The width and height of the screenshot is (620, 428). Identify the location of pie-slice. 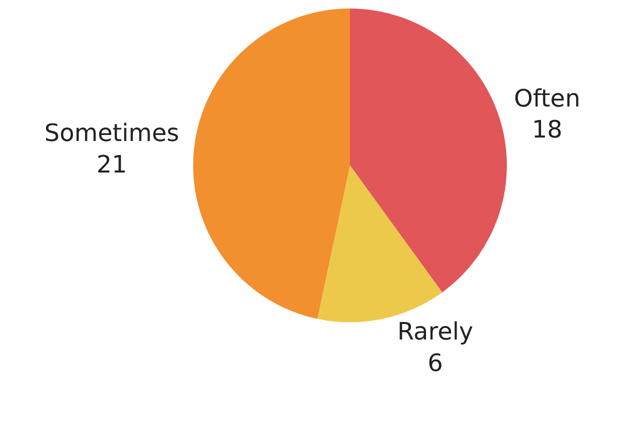
(379, 243).